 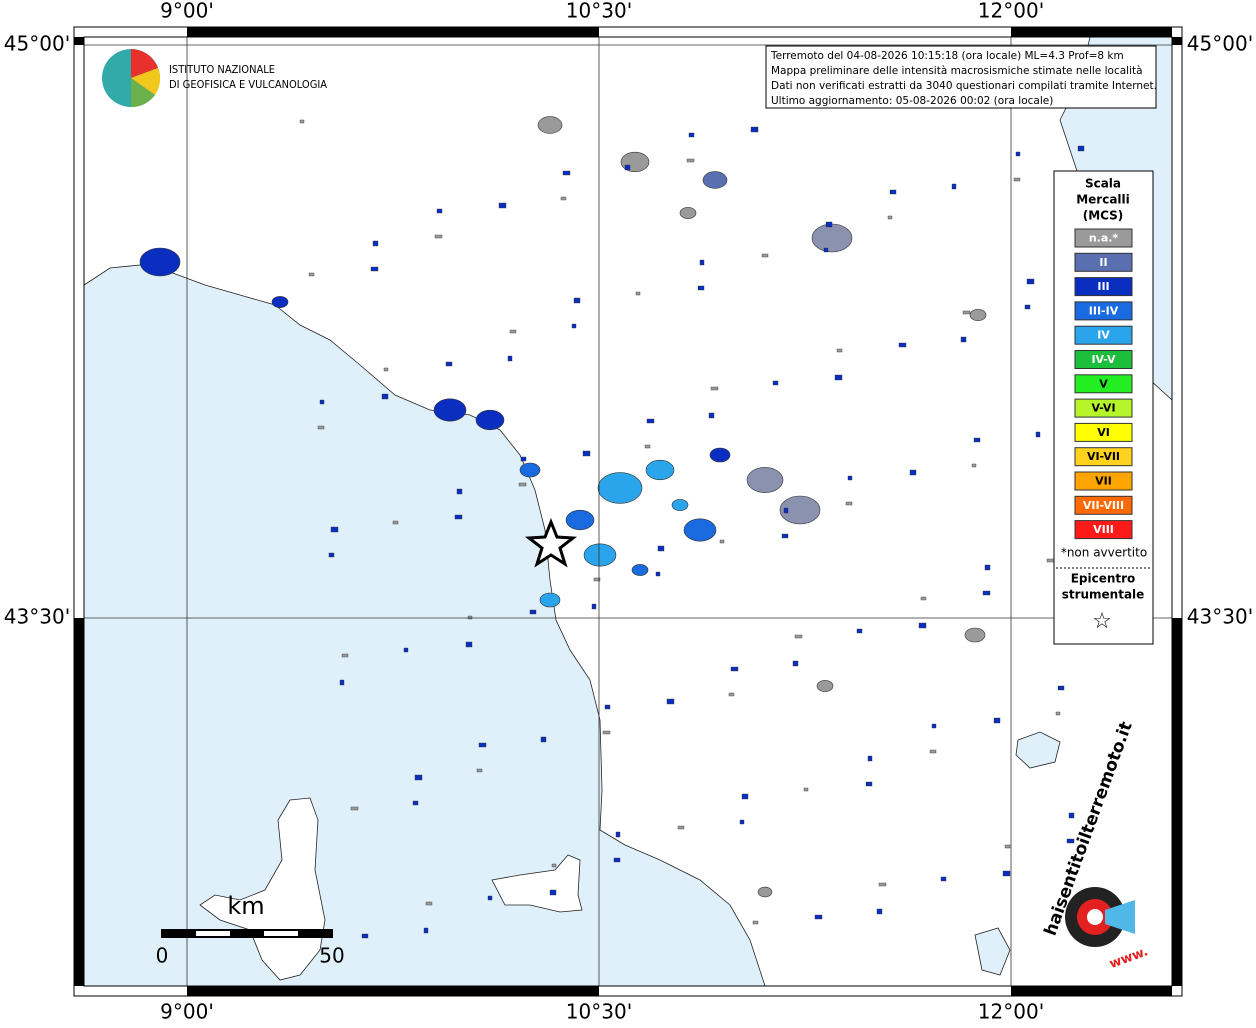 I want to click on legend-label: III-IV, so click(x=1104, y=310).